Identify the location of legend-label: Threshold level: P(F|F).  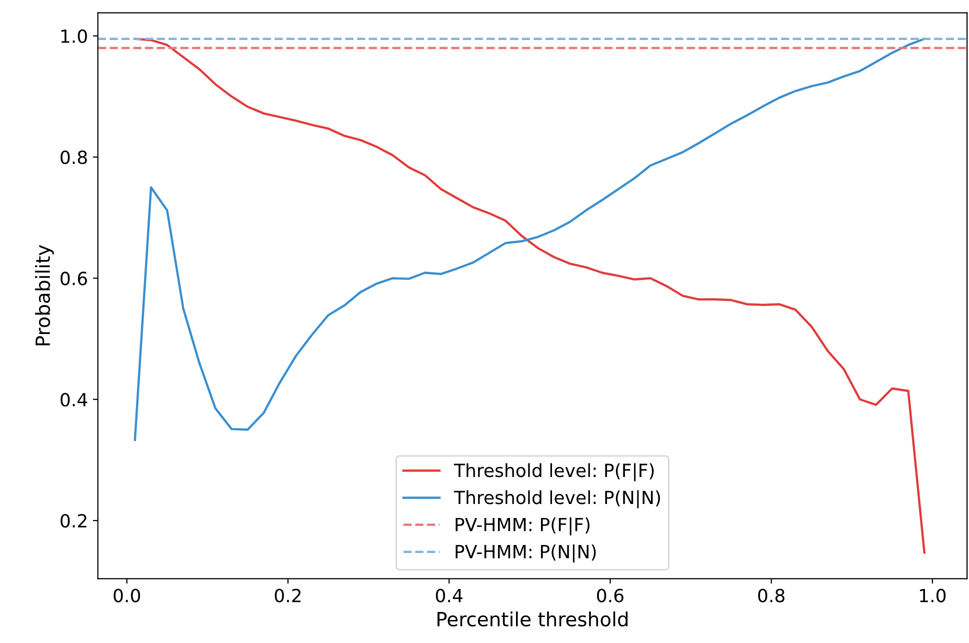
(554, 472).